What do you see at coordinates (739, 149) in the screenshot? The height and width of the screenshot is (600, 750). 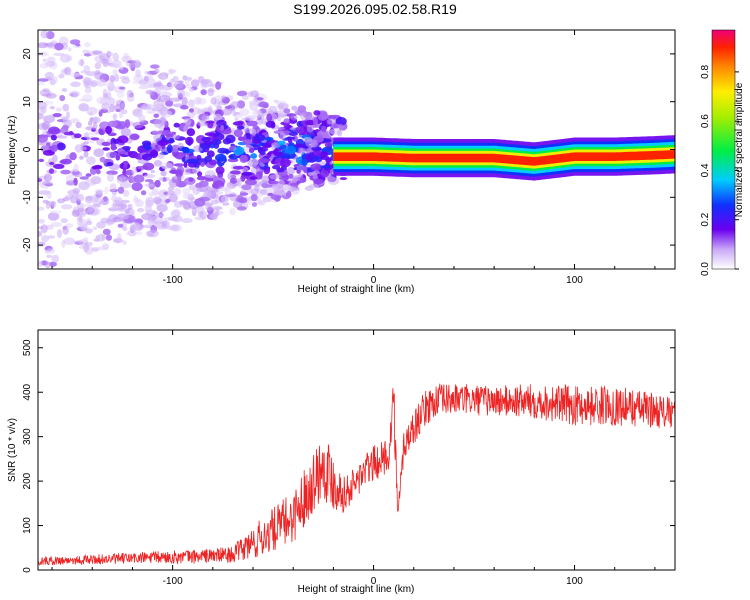 I see `colorbar-label: Normalized spectral amplitude` at bounding box center [739, 149].